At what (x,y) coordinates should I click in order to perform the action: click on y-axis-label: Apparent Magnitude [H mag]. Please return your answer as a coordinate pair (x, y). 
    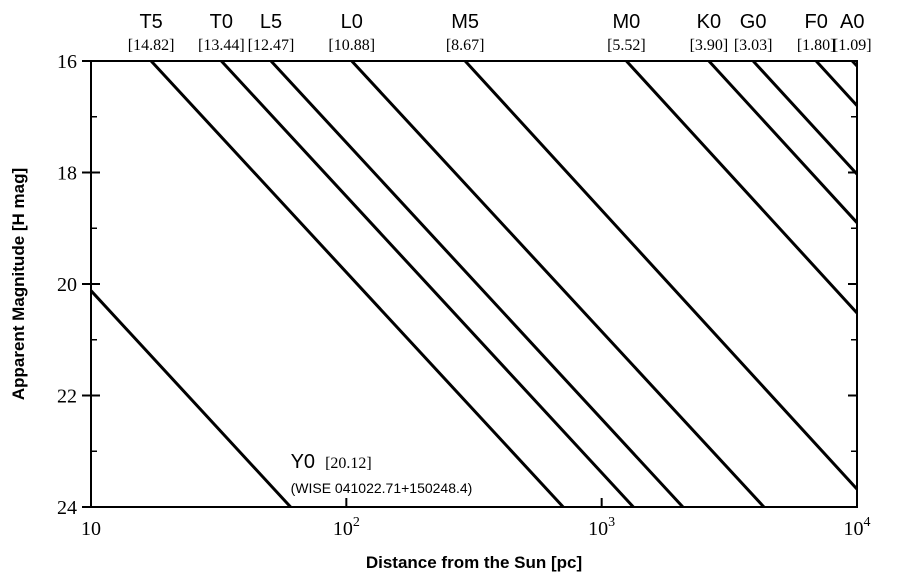
    Looking at the image, I should click on (18, 284).